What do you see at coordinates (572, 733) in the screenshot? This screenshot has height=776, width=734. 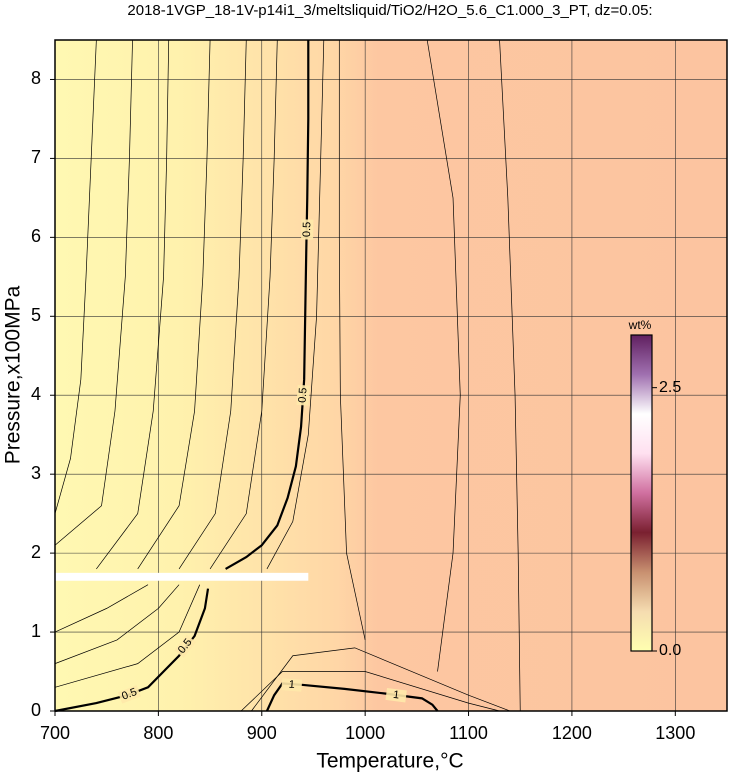 I see `x-tick-label: 1200` at bounding box center [572, 733].